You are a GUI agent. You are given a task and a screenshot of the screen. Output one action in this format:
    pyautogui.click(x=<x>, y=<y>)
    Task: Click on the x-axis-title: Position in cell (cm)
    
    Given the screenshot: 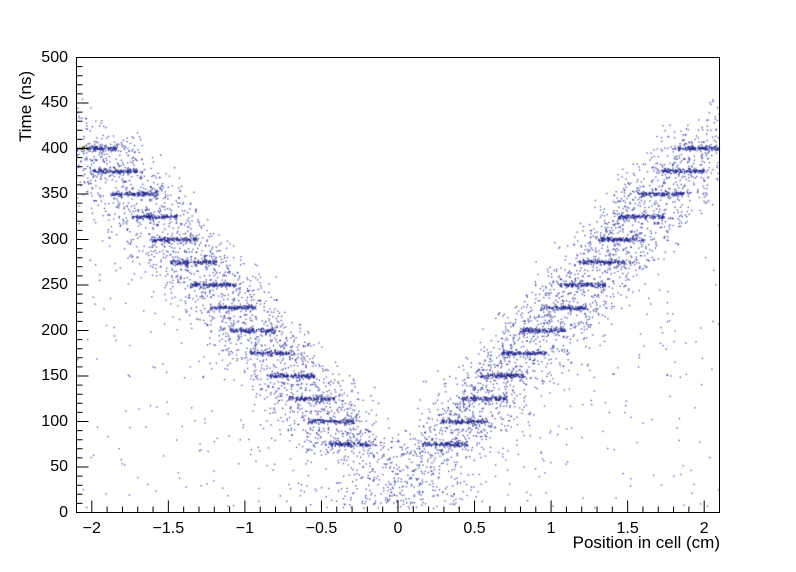 What is the action you would take?
    pyautogui.click(x=646, y=542)
    